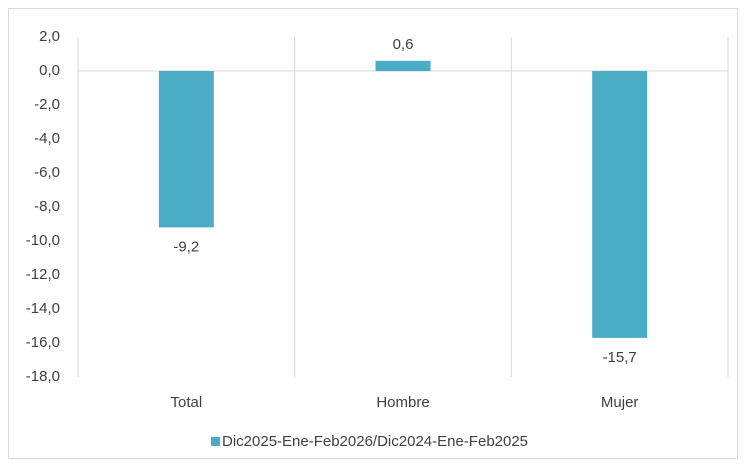  What do you see at coordinates (375, 441) in the screenshot?
I see `legend-label: Dic2025-Ene-Feb2026/Dic2024-Ene-Feb2025` at bounding box center [375, 441].